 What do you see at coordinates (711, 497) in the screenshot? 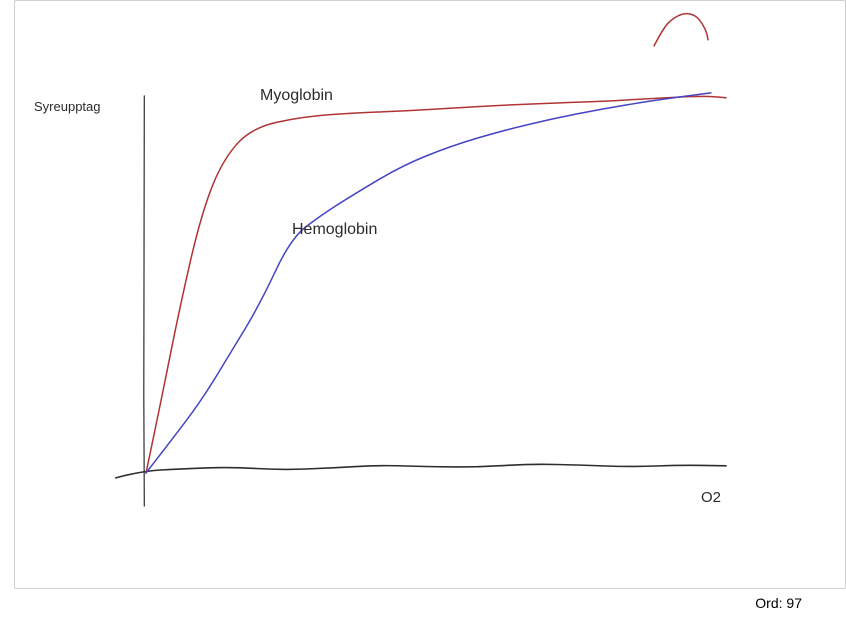
I see `x-axis-label: O2` at bounding box center [711, 497].